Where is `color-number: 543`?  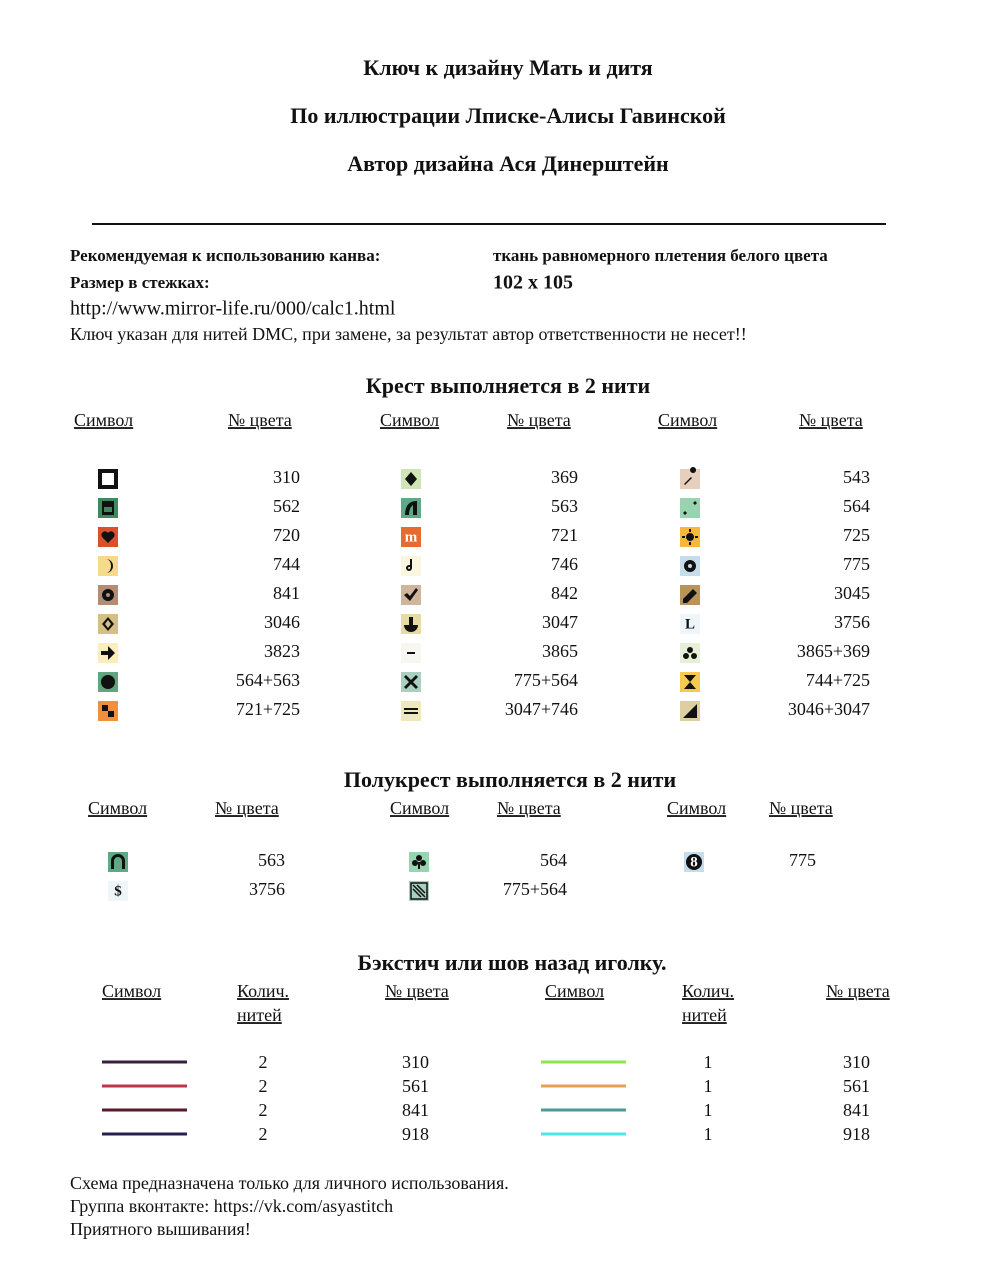 color-number: 543 is located at coordinates (856, 477).